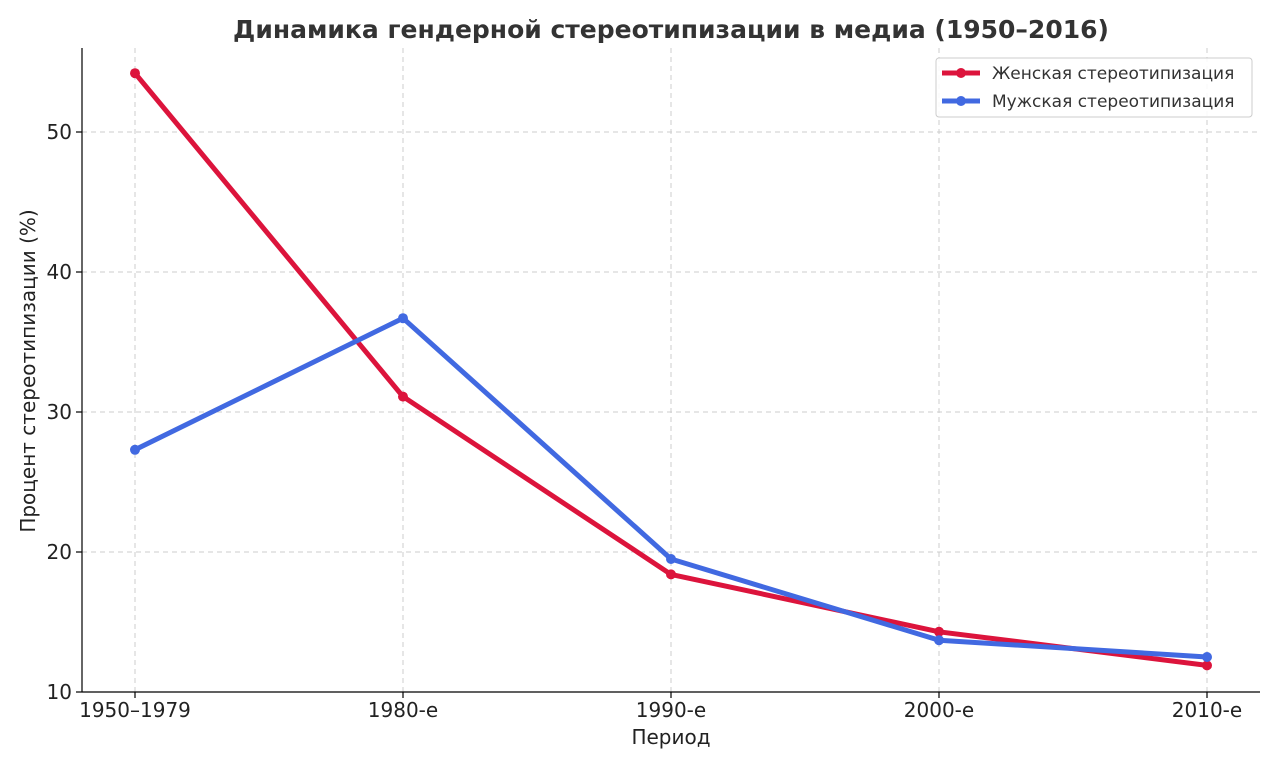 This screenshot has width=1280, height=768. I want to click on legend-label: Мужская стереотипизация, so click(1113, 102).